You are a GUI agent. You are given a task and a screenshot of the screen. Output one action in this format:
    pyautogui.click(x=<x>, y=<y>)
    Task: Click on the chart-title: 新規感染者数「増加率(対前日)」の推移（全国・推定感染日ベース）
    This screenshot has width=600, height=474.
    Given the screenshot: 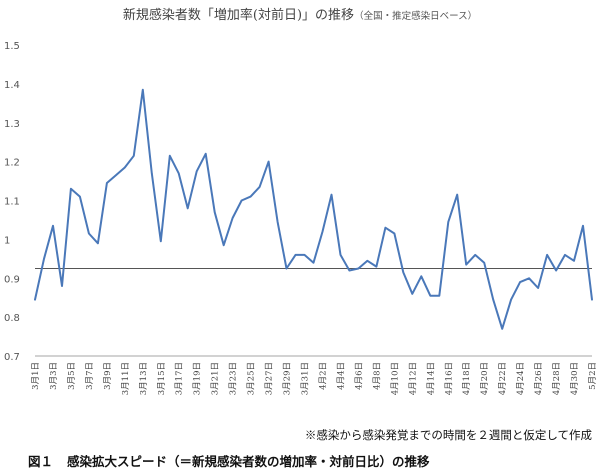 What is the action you would take?
    pyautogui.click(x=300, y=13)
    